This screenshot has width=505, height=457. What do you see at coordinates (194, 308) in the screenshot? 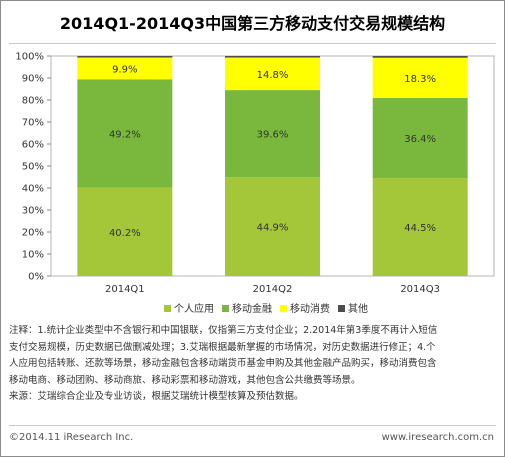
I see `legend-label: 个人应用` at bounding box center [194, 308].